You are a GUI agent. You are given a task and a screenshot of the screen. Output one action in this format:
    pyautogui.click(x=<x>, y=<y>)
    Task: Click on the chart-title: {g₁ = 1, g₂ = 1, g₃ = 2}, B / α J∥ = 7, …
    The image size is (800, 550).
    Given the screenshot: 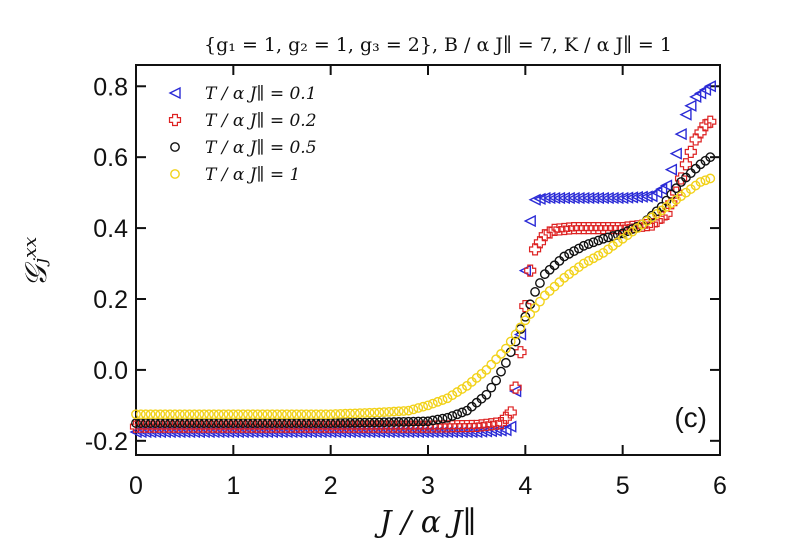 What is the action you would take?
    pyautogui.click(x=438, y=45)
    